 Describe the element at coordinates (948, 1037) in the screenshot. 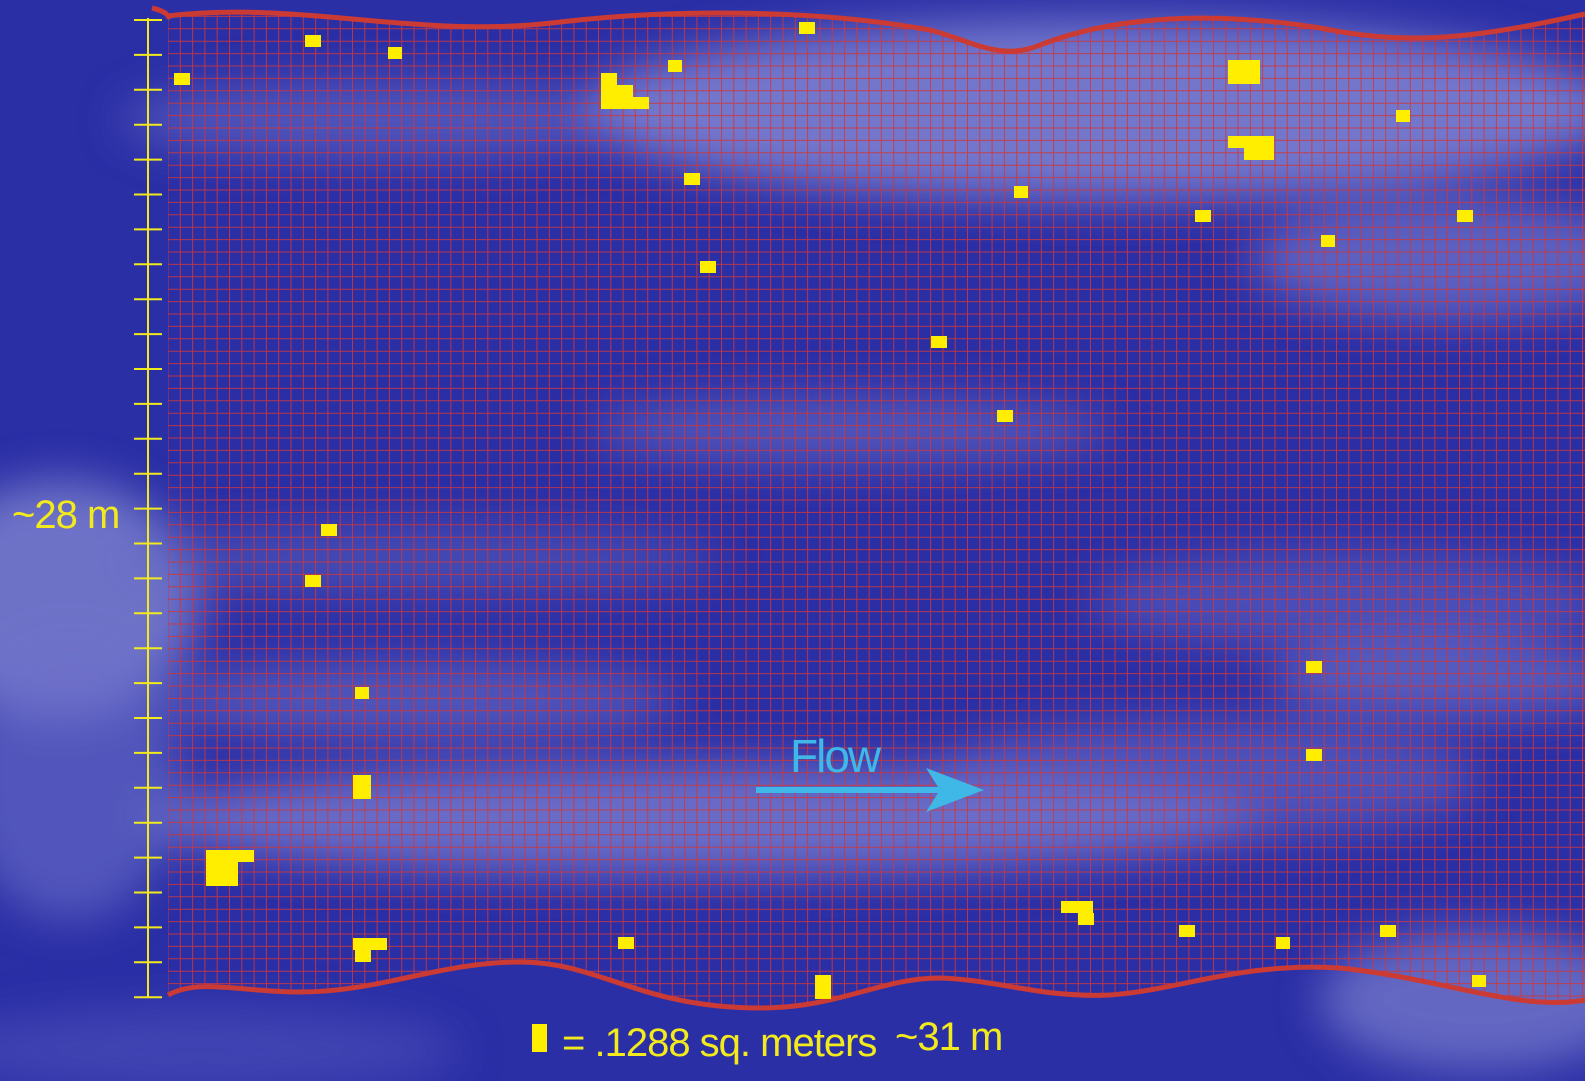

I see `horizontal-scale-label: ~31 m` at that location.